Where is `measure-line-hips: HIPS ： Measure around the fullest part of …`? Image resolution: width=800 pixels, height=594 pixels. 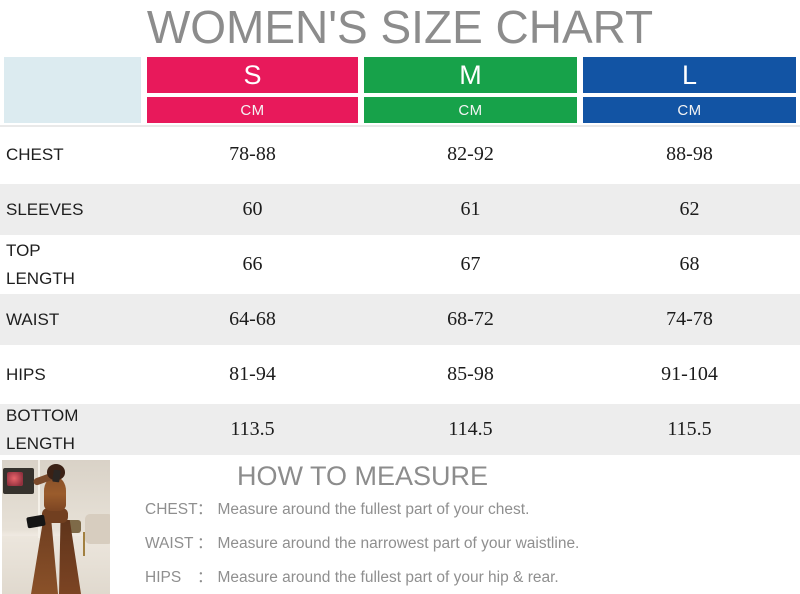
measure-line-hips: HIPS ： Measure around the fullest part of … is located at coordinates (352, 578).